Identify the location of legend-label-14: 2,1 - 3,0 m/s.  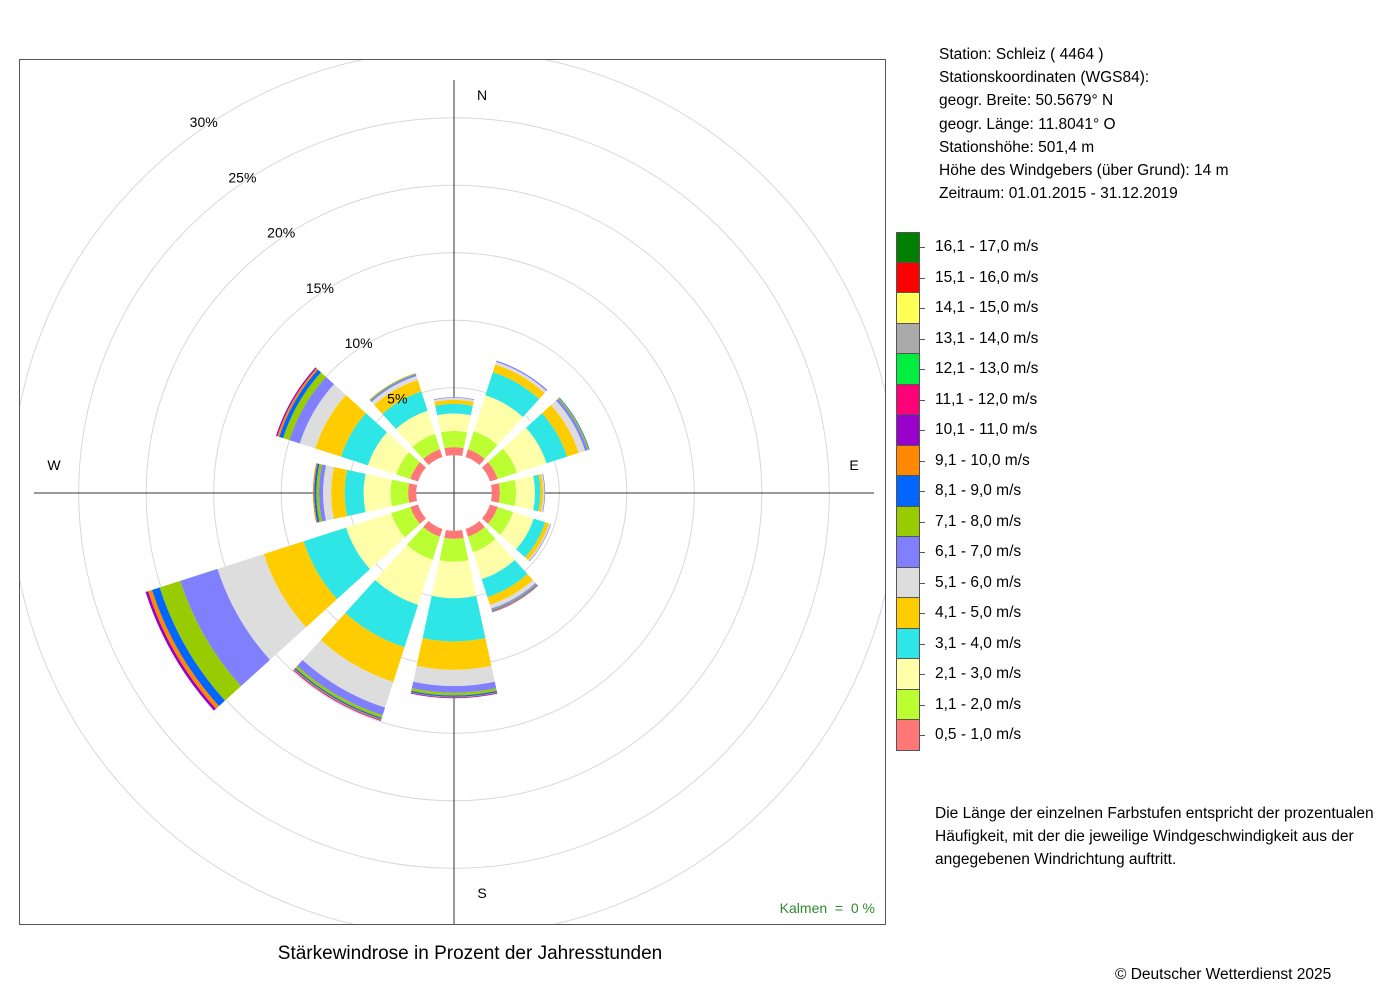
(978, 673).